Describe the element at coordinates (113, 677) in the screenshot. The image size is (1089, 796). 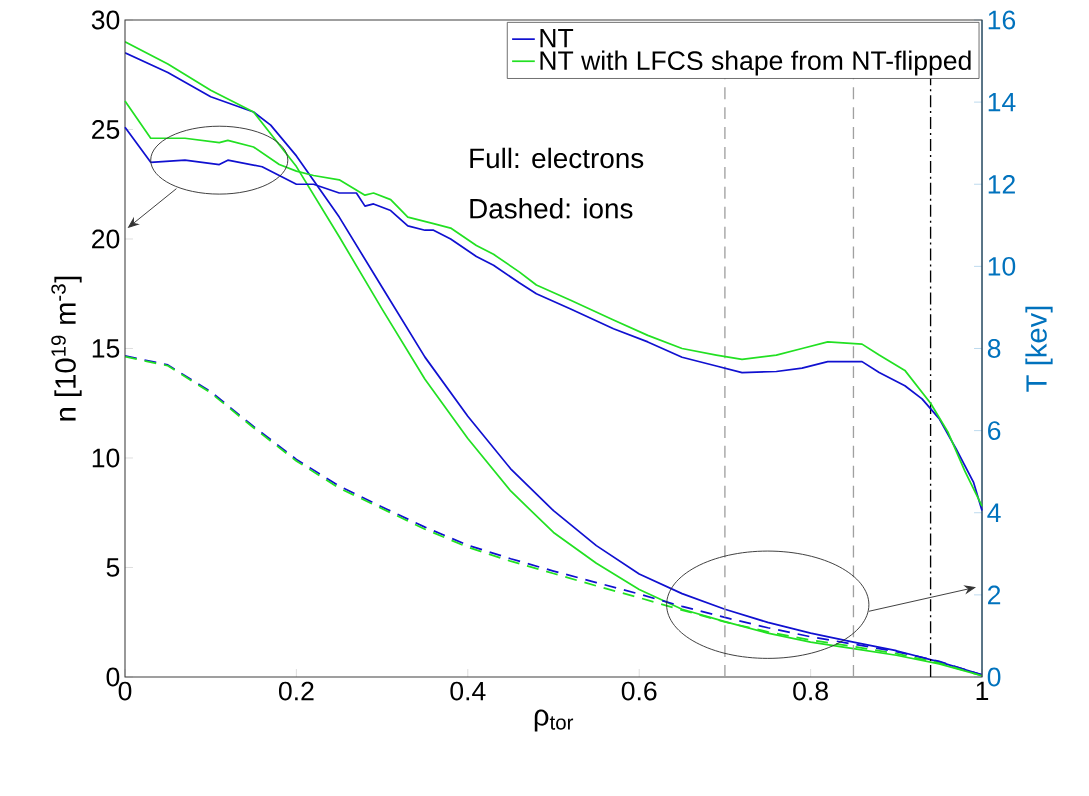
I see `y-tick-label: 0` at that location.